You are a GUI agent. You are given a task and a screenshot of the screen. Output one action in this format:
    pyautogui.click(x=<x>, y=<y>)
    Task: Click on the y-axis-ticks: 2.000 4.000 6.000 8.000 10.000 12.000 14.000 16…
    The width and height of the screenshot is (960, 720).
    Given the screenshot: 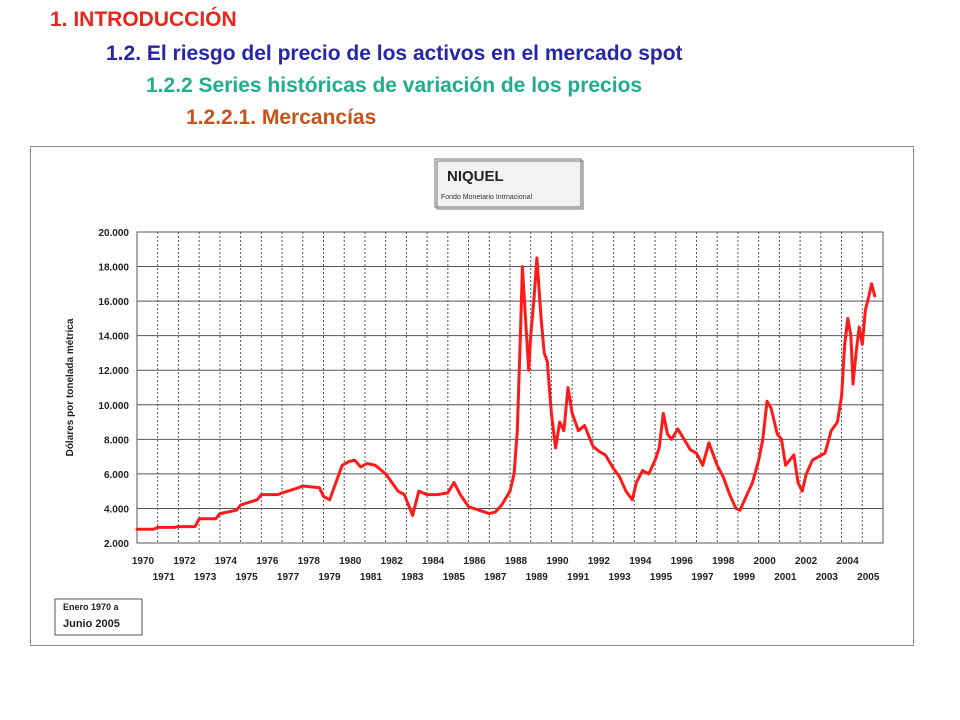 What is the action you would take?
    pyautogui.click(x=113, y=389)
    